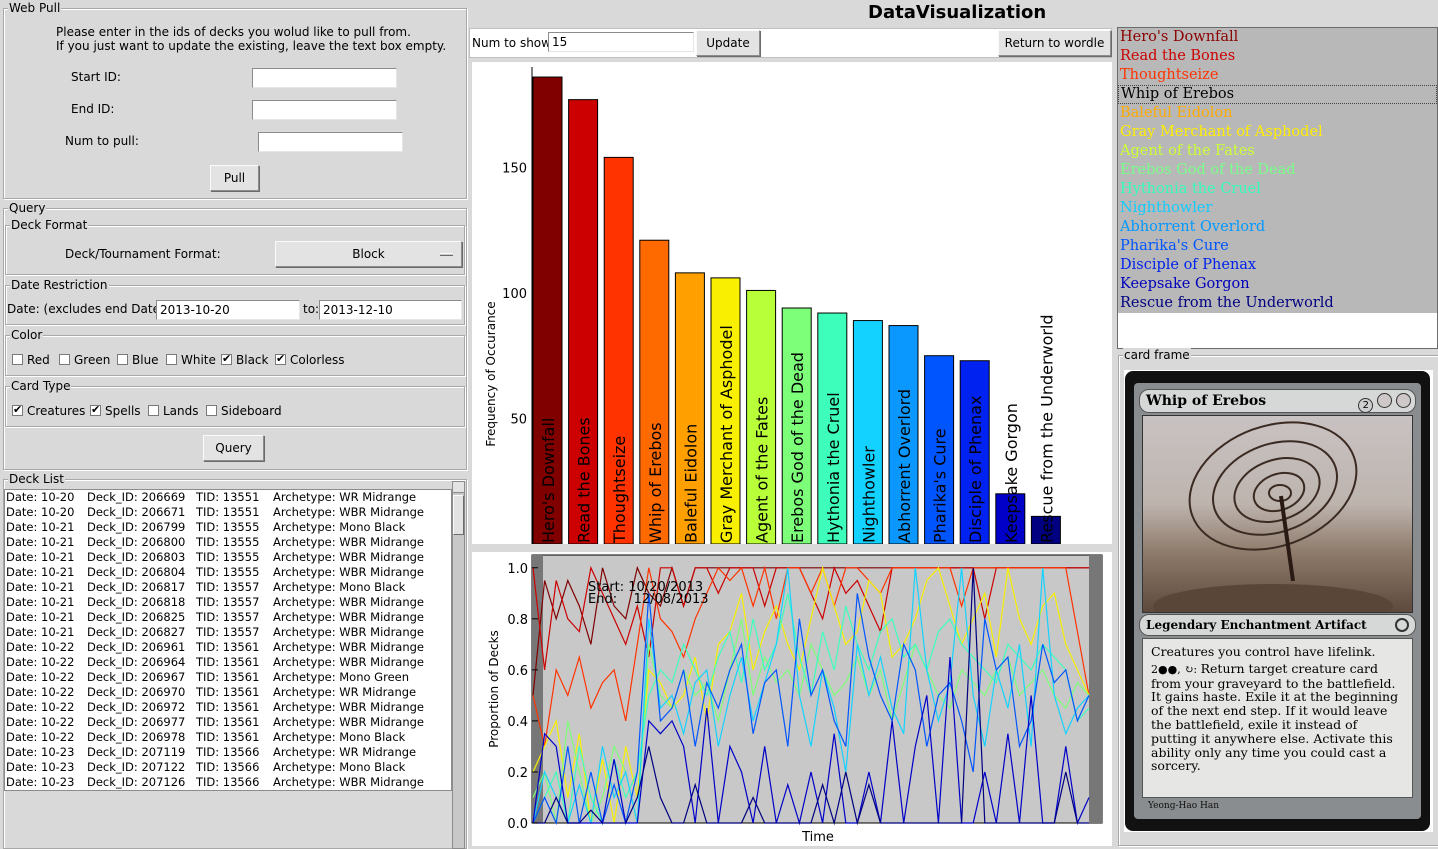 The width and height of the screenshot is (1438, 849). Describe the element at coordinates (233, 448) in the screenshot. I see `query-button: Query` at that location.